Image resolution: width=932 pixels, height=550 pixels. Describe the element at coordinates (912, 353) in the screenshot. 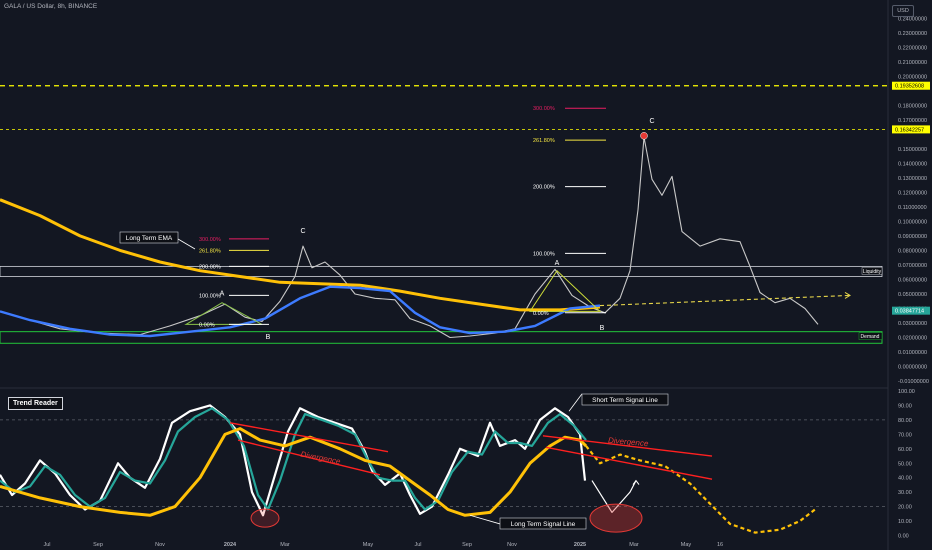

I see `price-tick-label-21: 0.01000000` at that location.